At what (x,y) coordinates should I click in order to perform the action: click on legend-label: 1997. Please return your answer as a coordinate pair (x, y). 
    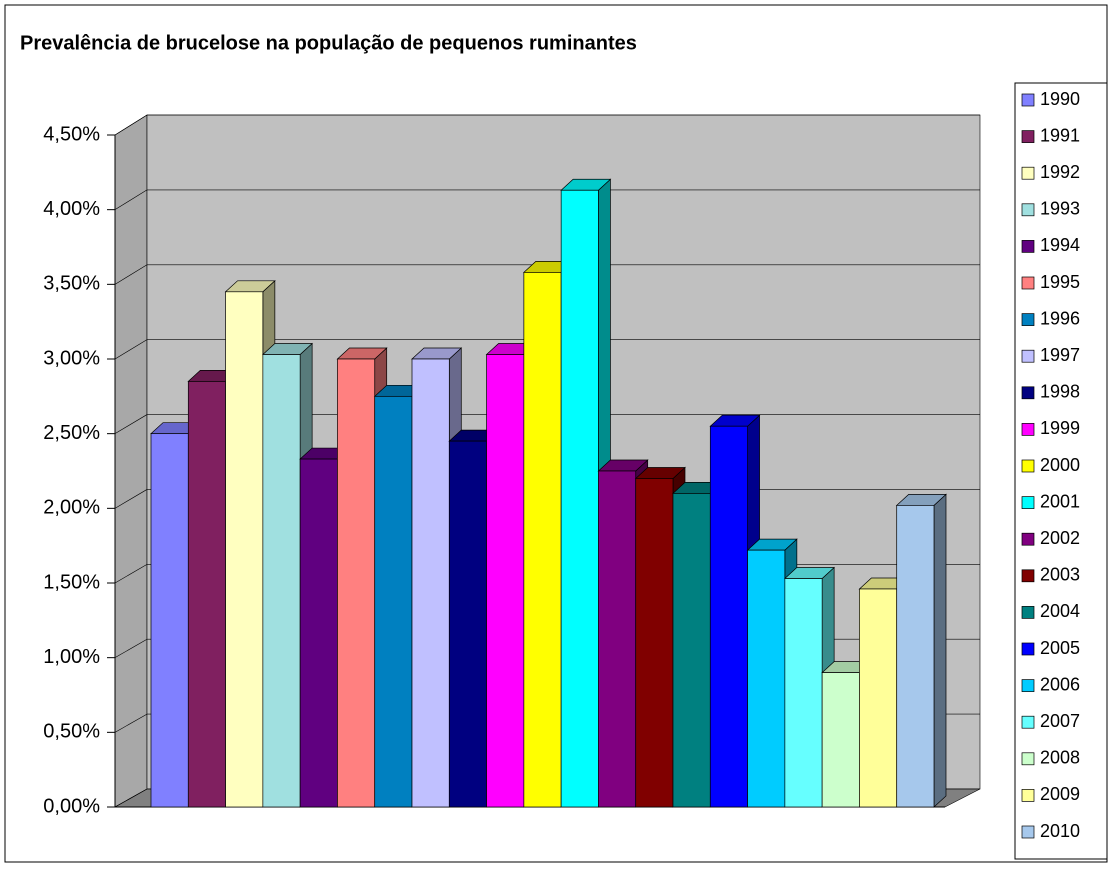
    Looking at the image, I should click on (1060, 355).